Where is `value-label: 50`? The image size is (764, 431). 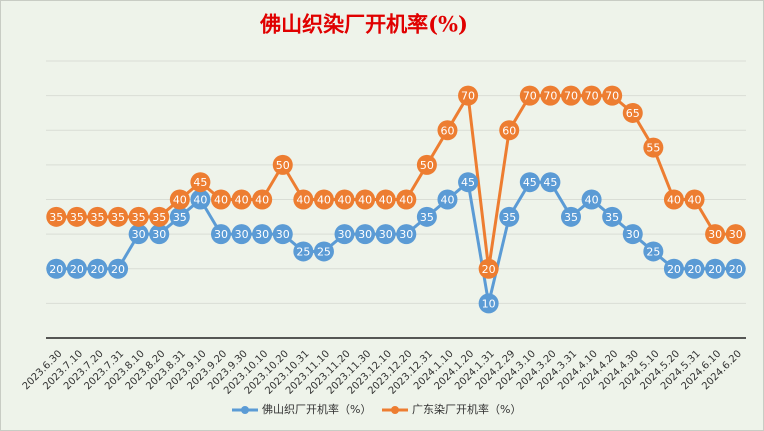 value-label: 50 is located at coordinates (427, 165).